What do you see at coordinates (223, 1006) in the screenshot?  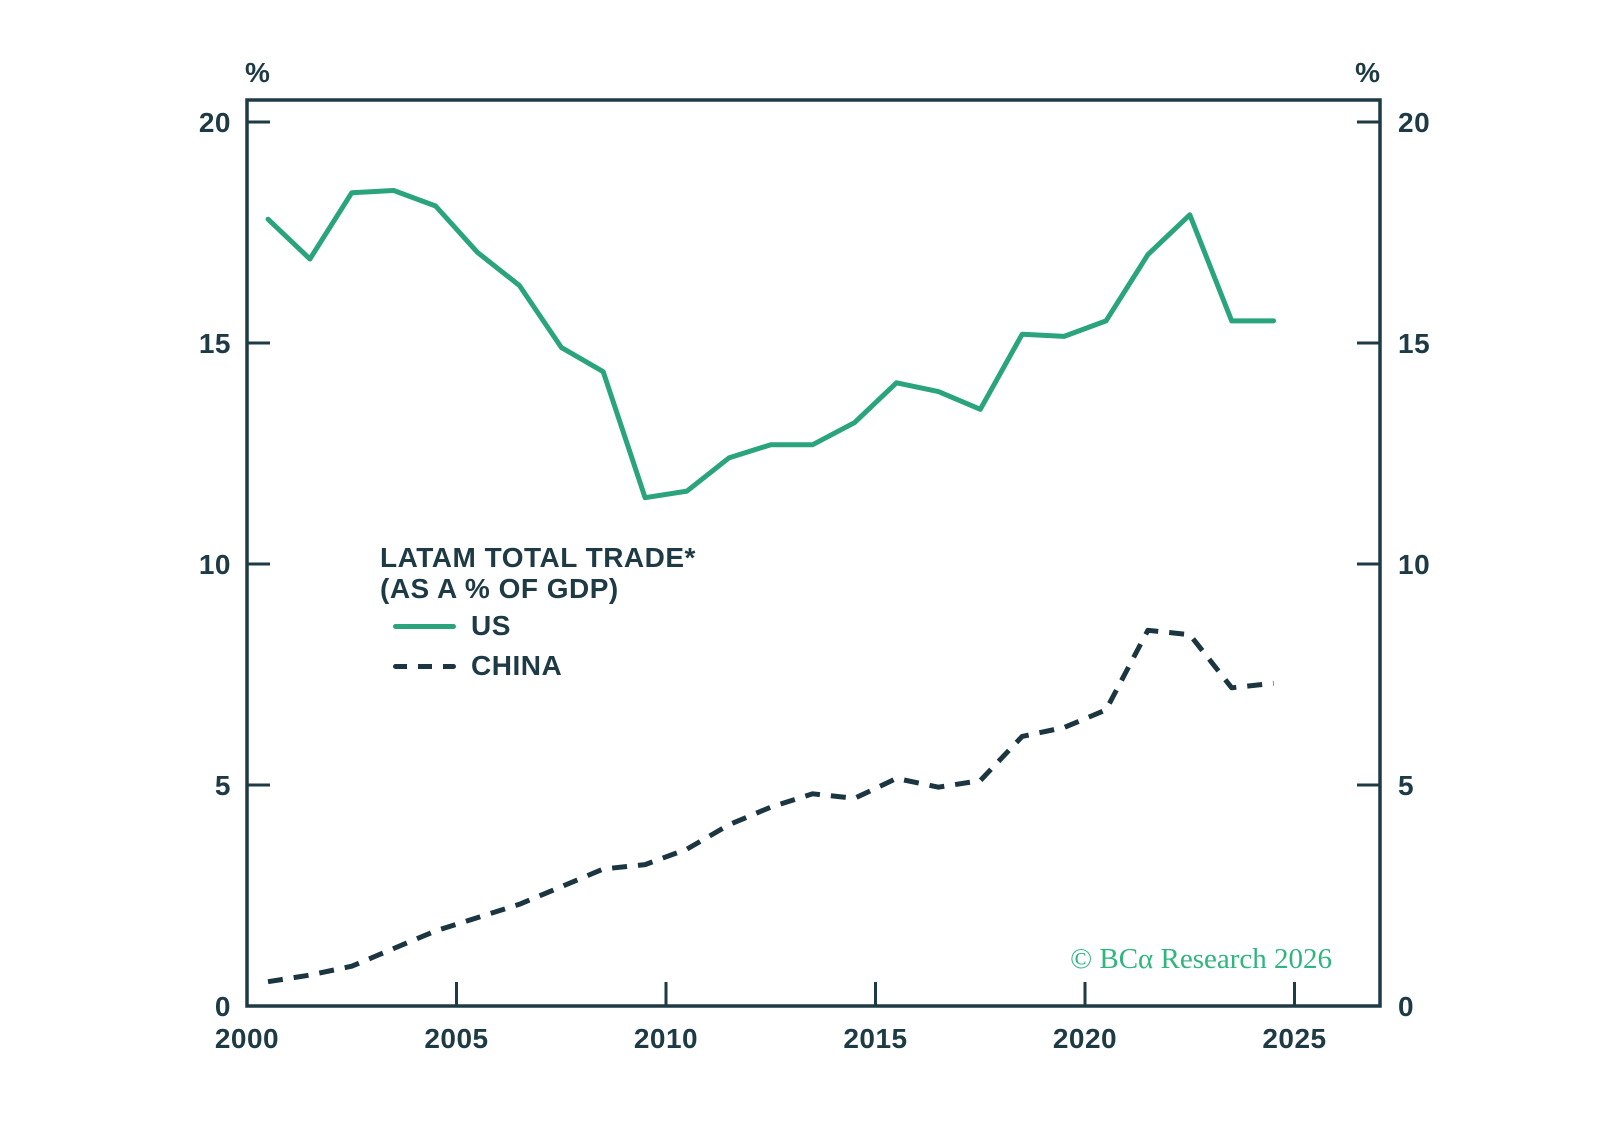 I see `y-tick-label-left: 0` at bounding box center [223, 1006].